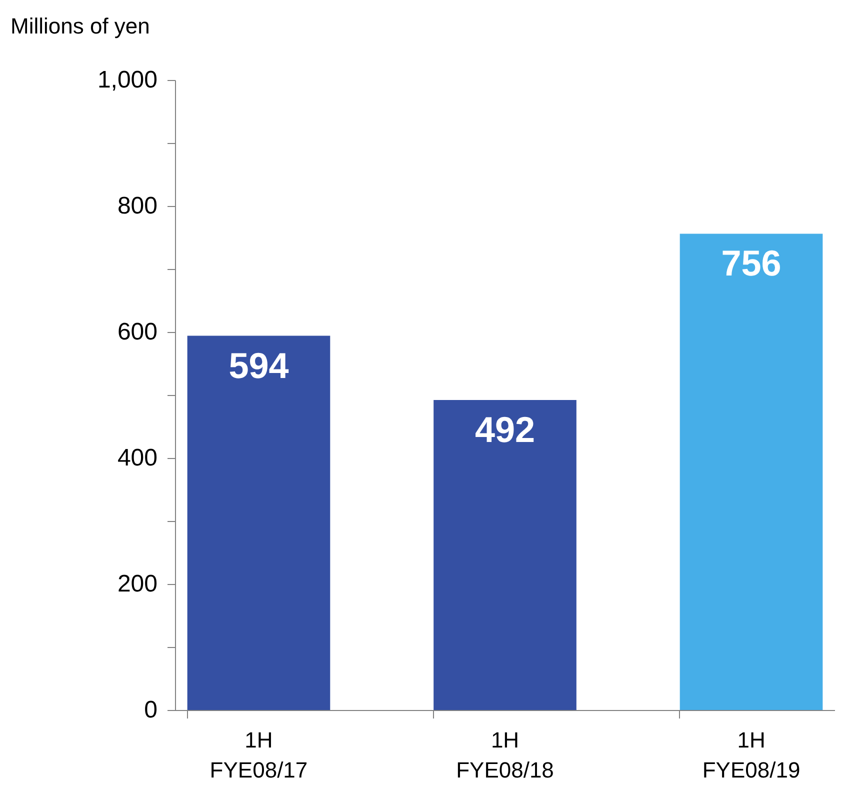  I want to click on y-tick-label: 600, so click(137, 332).